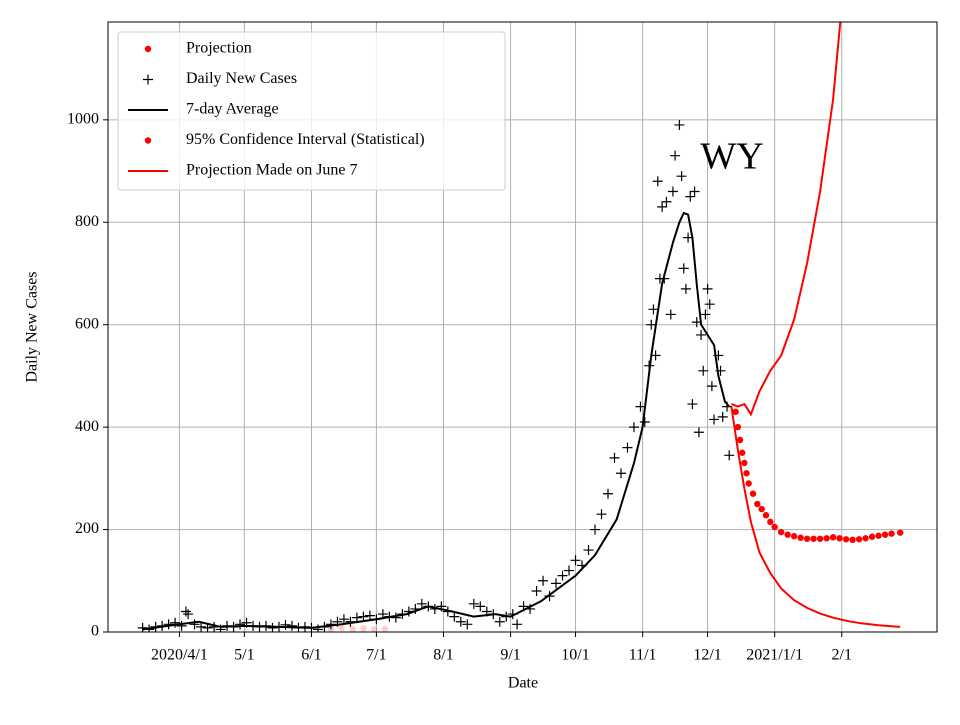 Image resolution: width=960 pixels, height=725 pixels. Describe the element at coordinates (305, 139) in the screenshot. I see `legend-label: 95% Confidence Interval (Statistical)` at that location.